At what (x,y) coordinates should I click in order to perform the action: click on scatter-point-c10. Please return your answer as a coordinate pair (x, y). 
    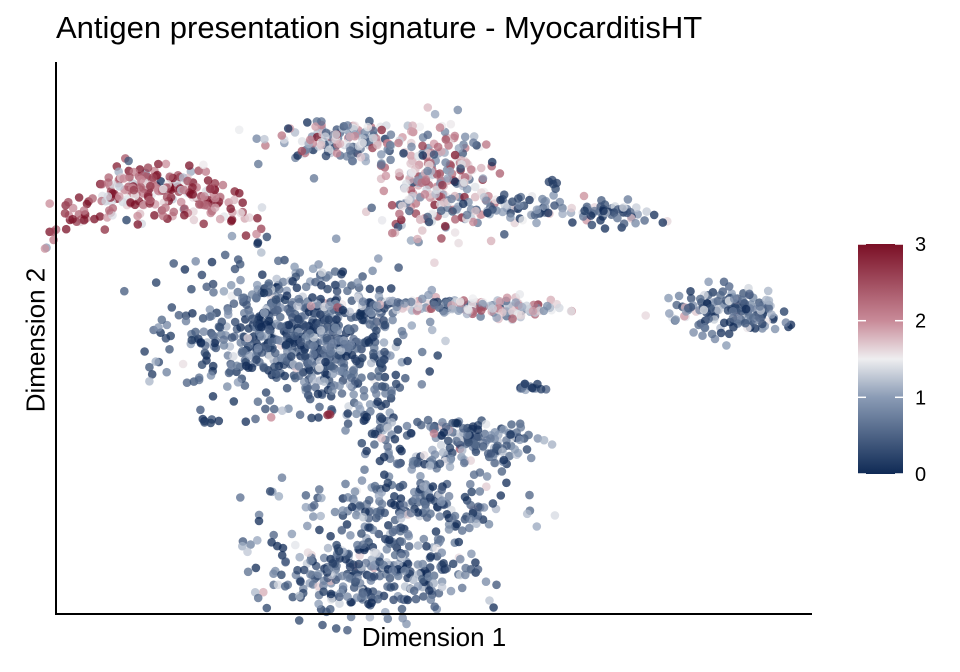
    Looking at the image, I should click on (537, 384).